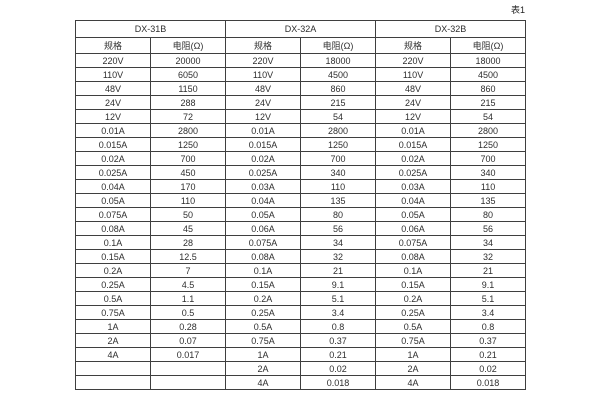  I want to click on resistance-cell: 215, so click(488, 102).